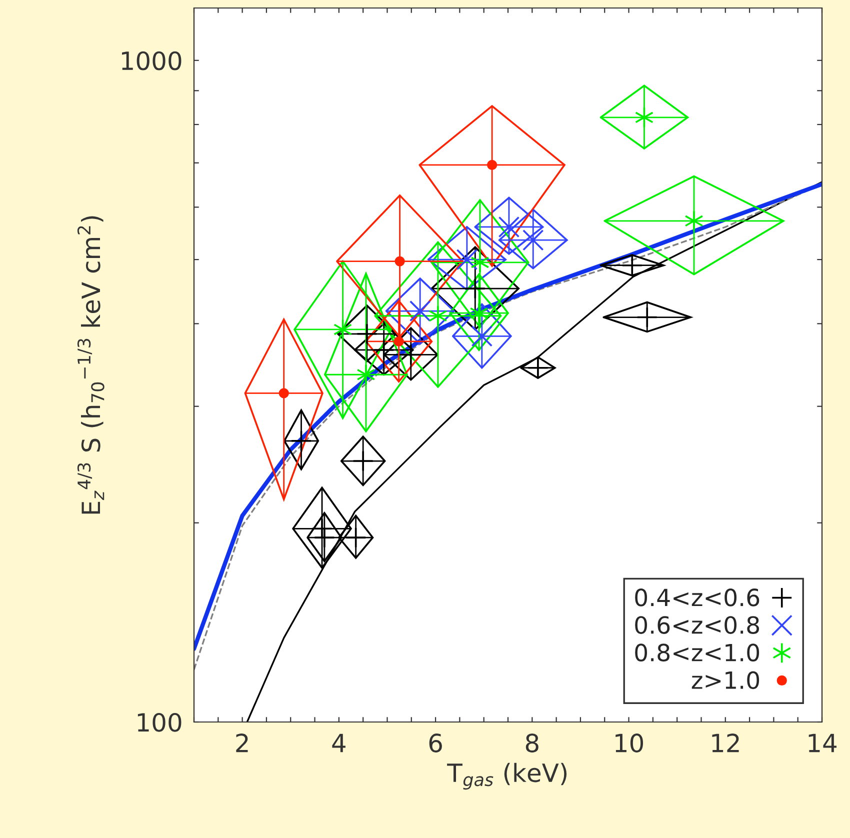 This screenshot has height=838, width=850. I want to click on legend-label: 0.4<z<0.6, so click(697, 597).